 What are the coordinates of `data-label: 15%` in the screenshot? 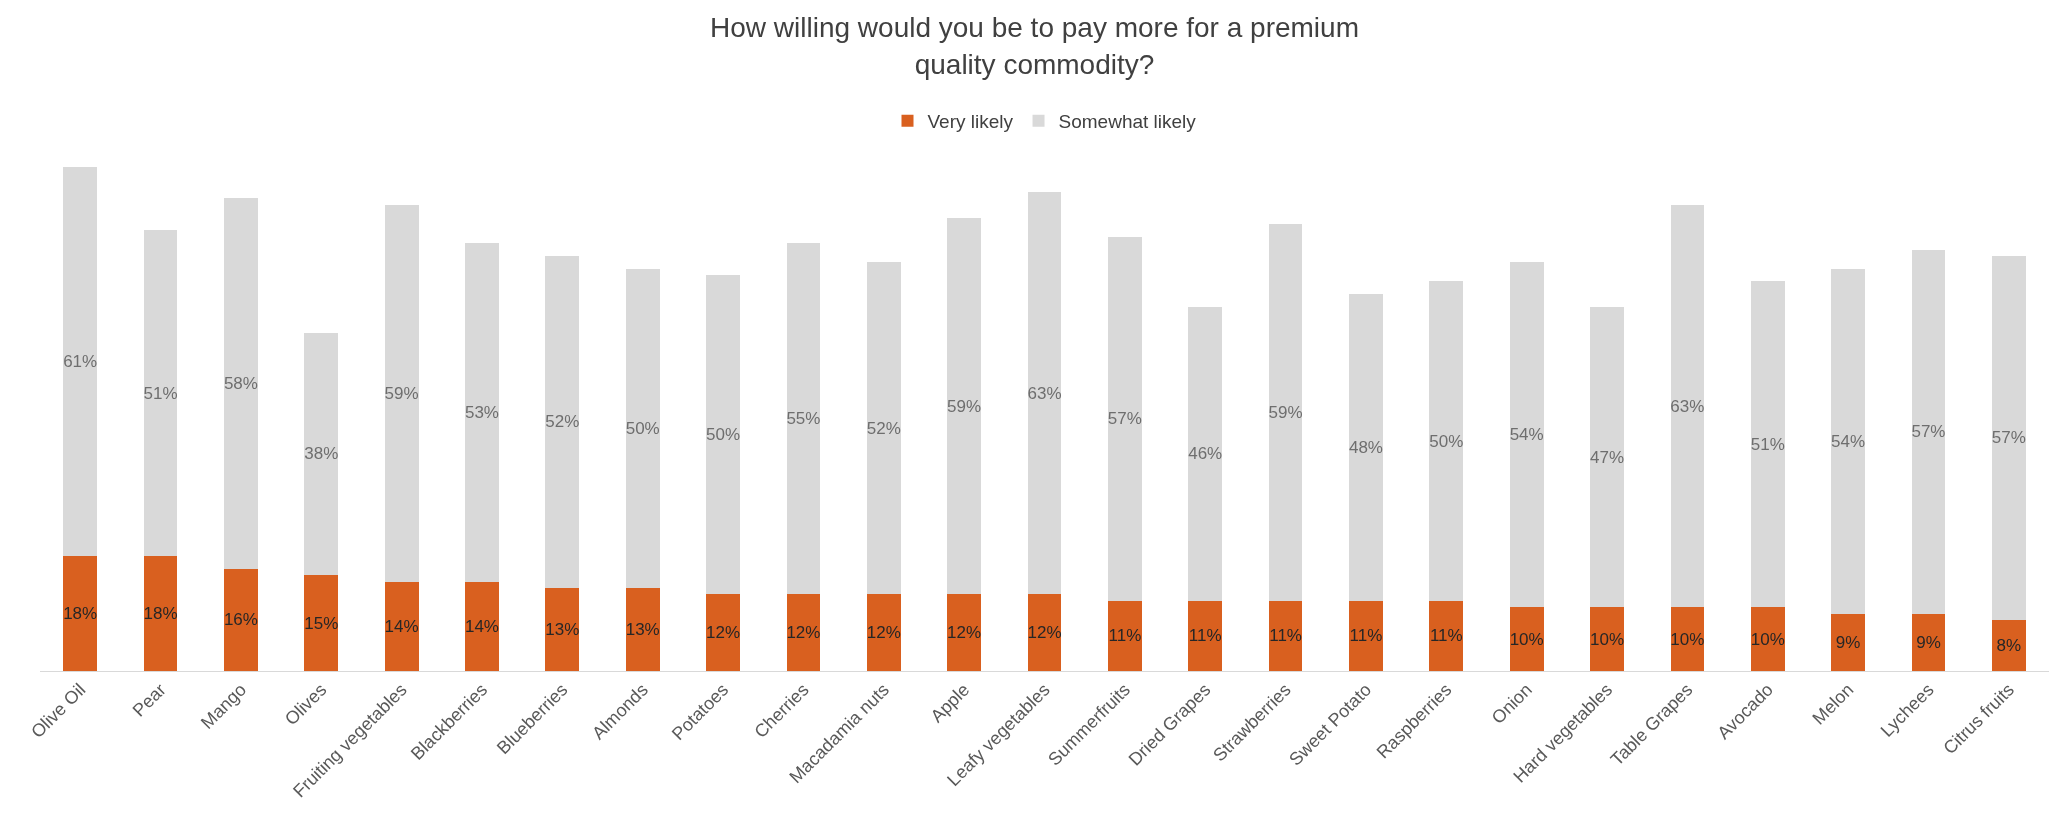 It's located at (321, 623).